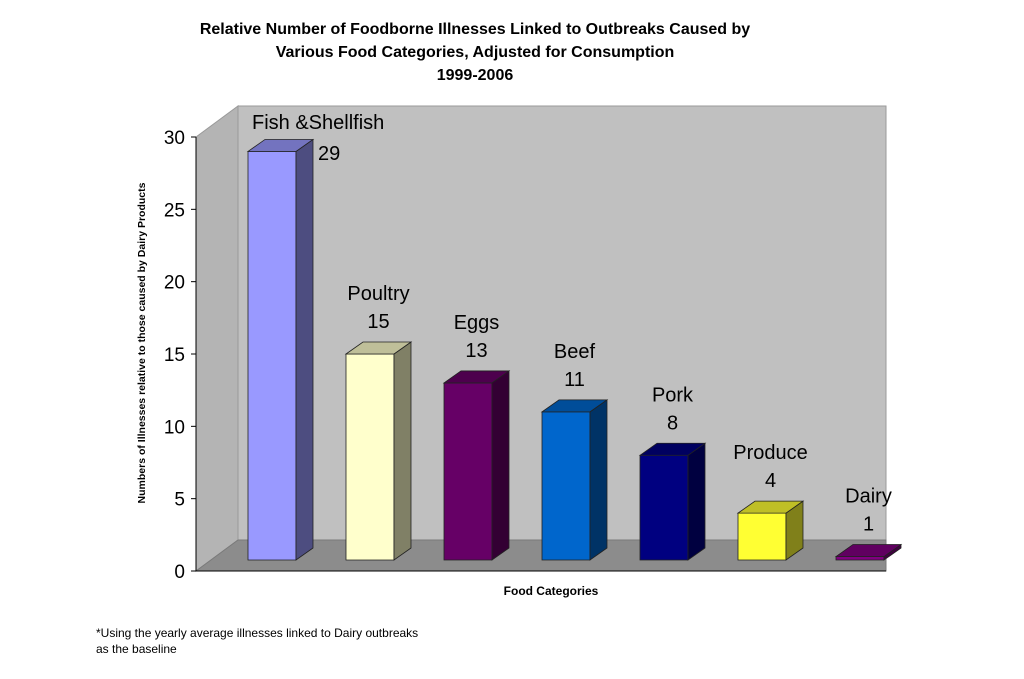 The image size is (1024, 679). What do you see at coordinates (174, 355) in the screenshot?
I see `y-tick-label: 15` at bounding box center [174, 355].